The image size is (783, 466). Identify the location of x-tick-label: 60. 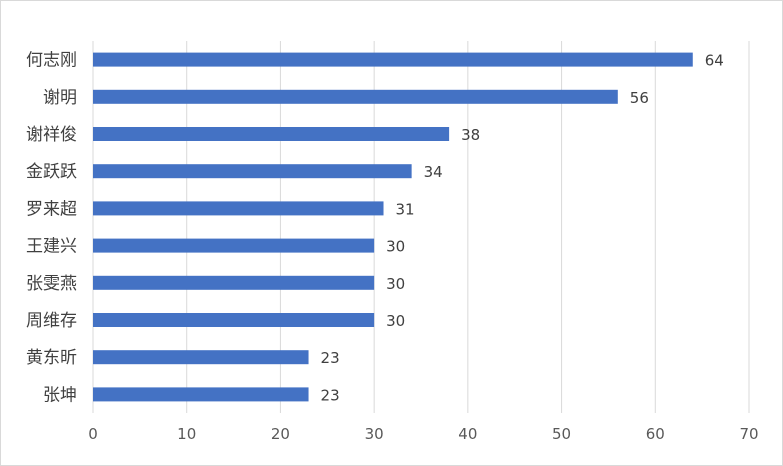
(655, 434).